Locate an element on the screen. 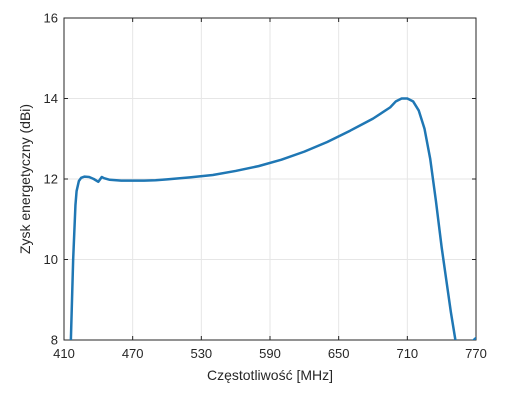  y-tick-label: 14 is located at coordinates (51, 98).